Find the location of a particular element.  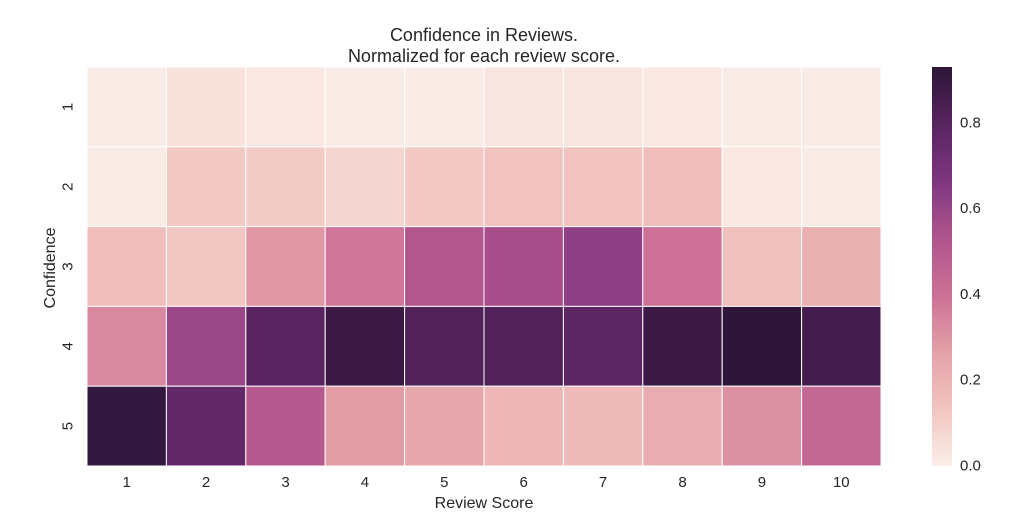

x-tick-label: 8 is located at coordinates (682, 482).